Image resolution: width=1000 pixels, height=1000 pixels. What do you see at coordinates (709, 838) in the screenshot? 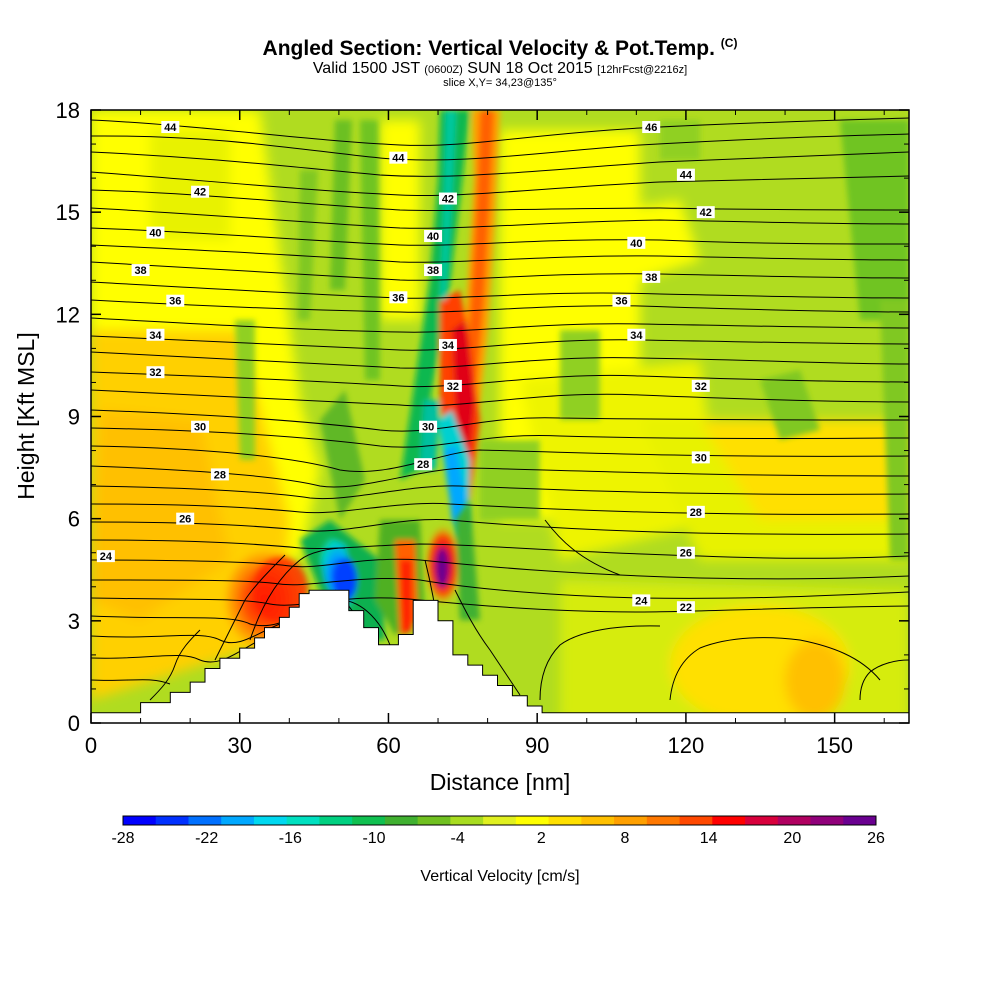
I see `colorbar-tick-label: 14` at bounding box center [709, 838].